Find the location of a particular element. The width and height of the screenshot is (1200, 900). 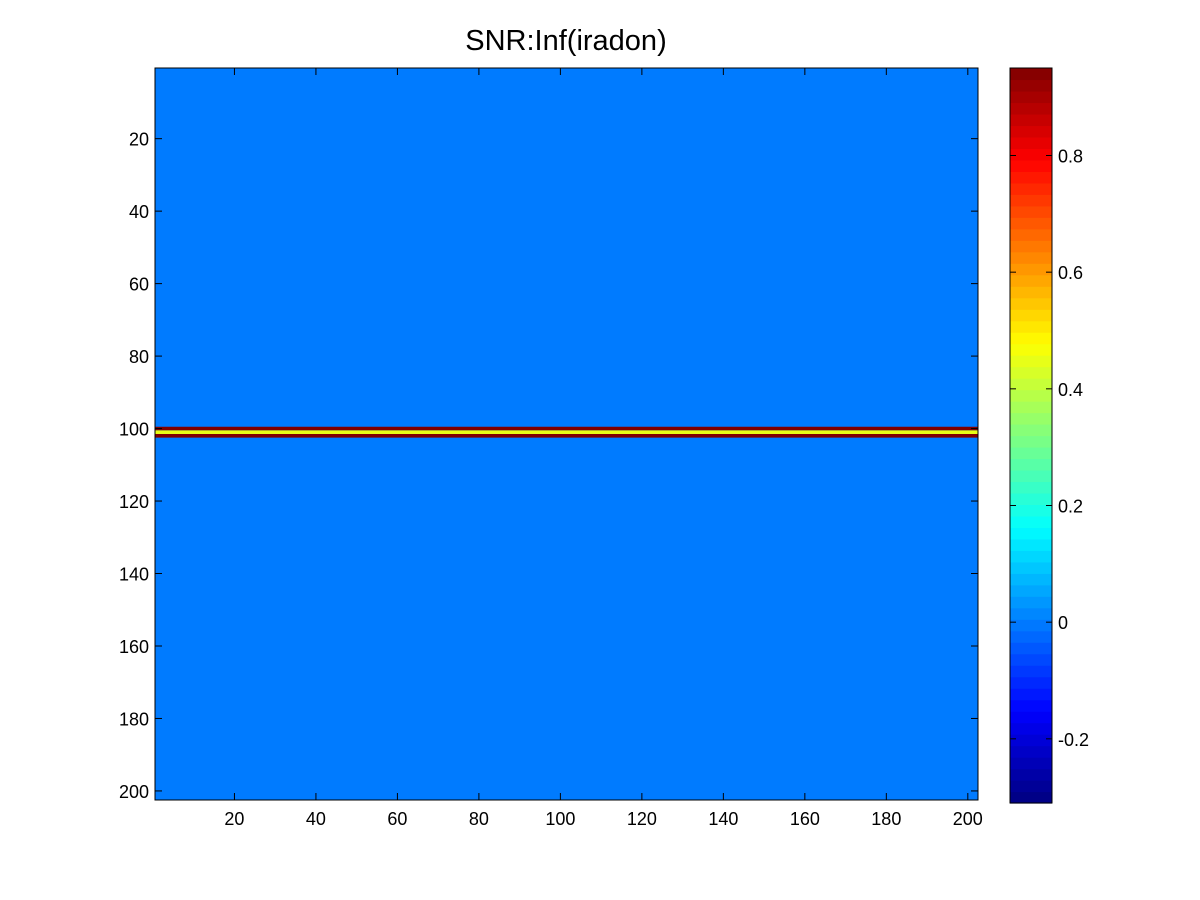

x-tick-label: 200 is located at coordinates (968, 819).